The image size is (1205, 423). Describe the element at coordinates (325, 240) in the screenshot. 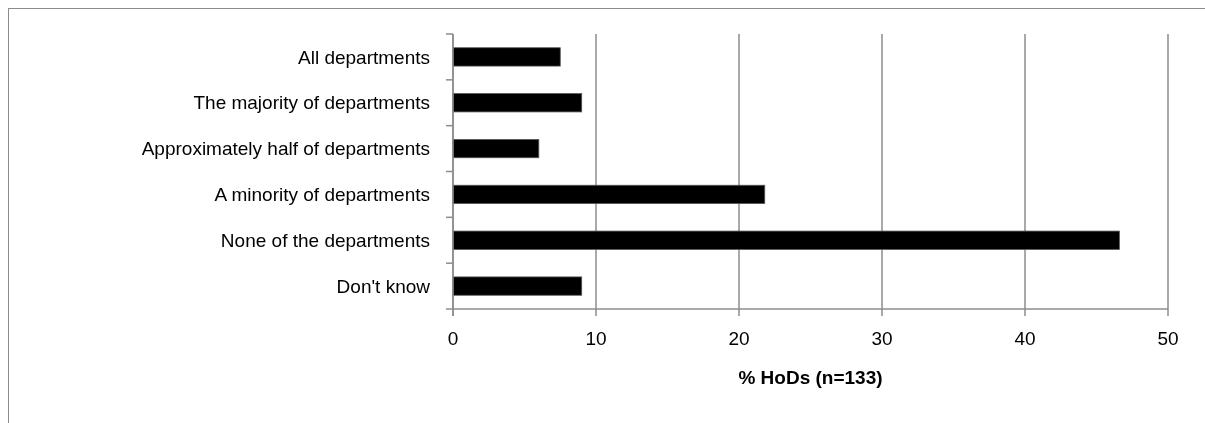

I see `y-tick-label: None of the departments` at that location.